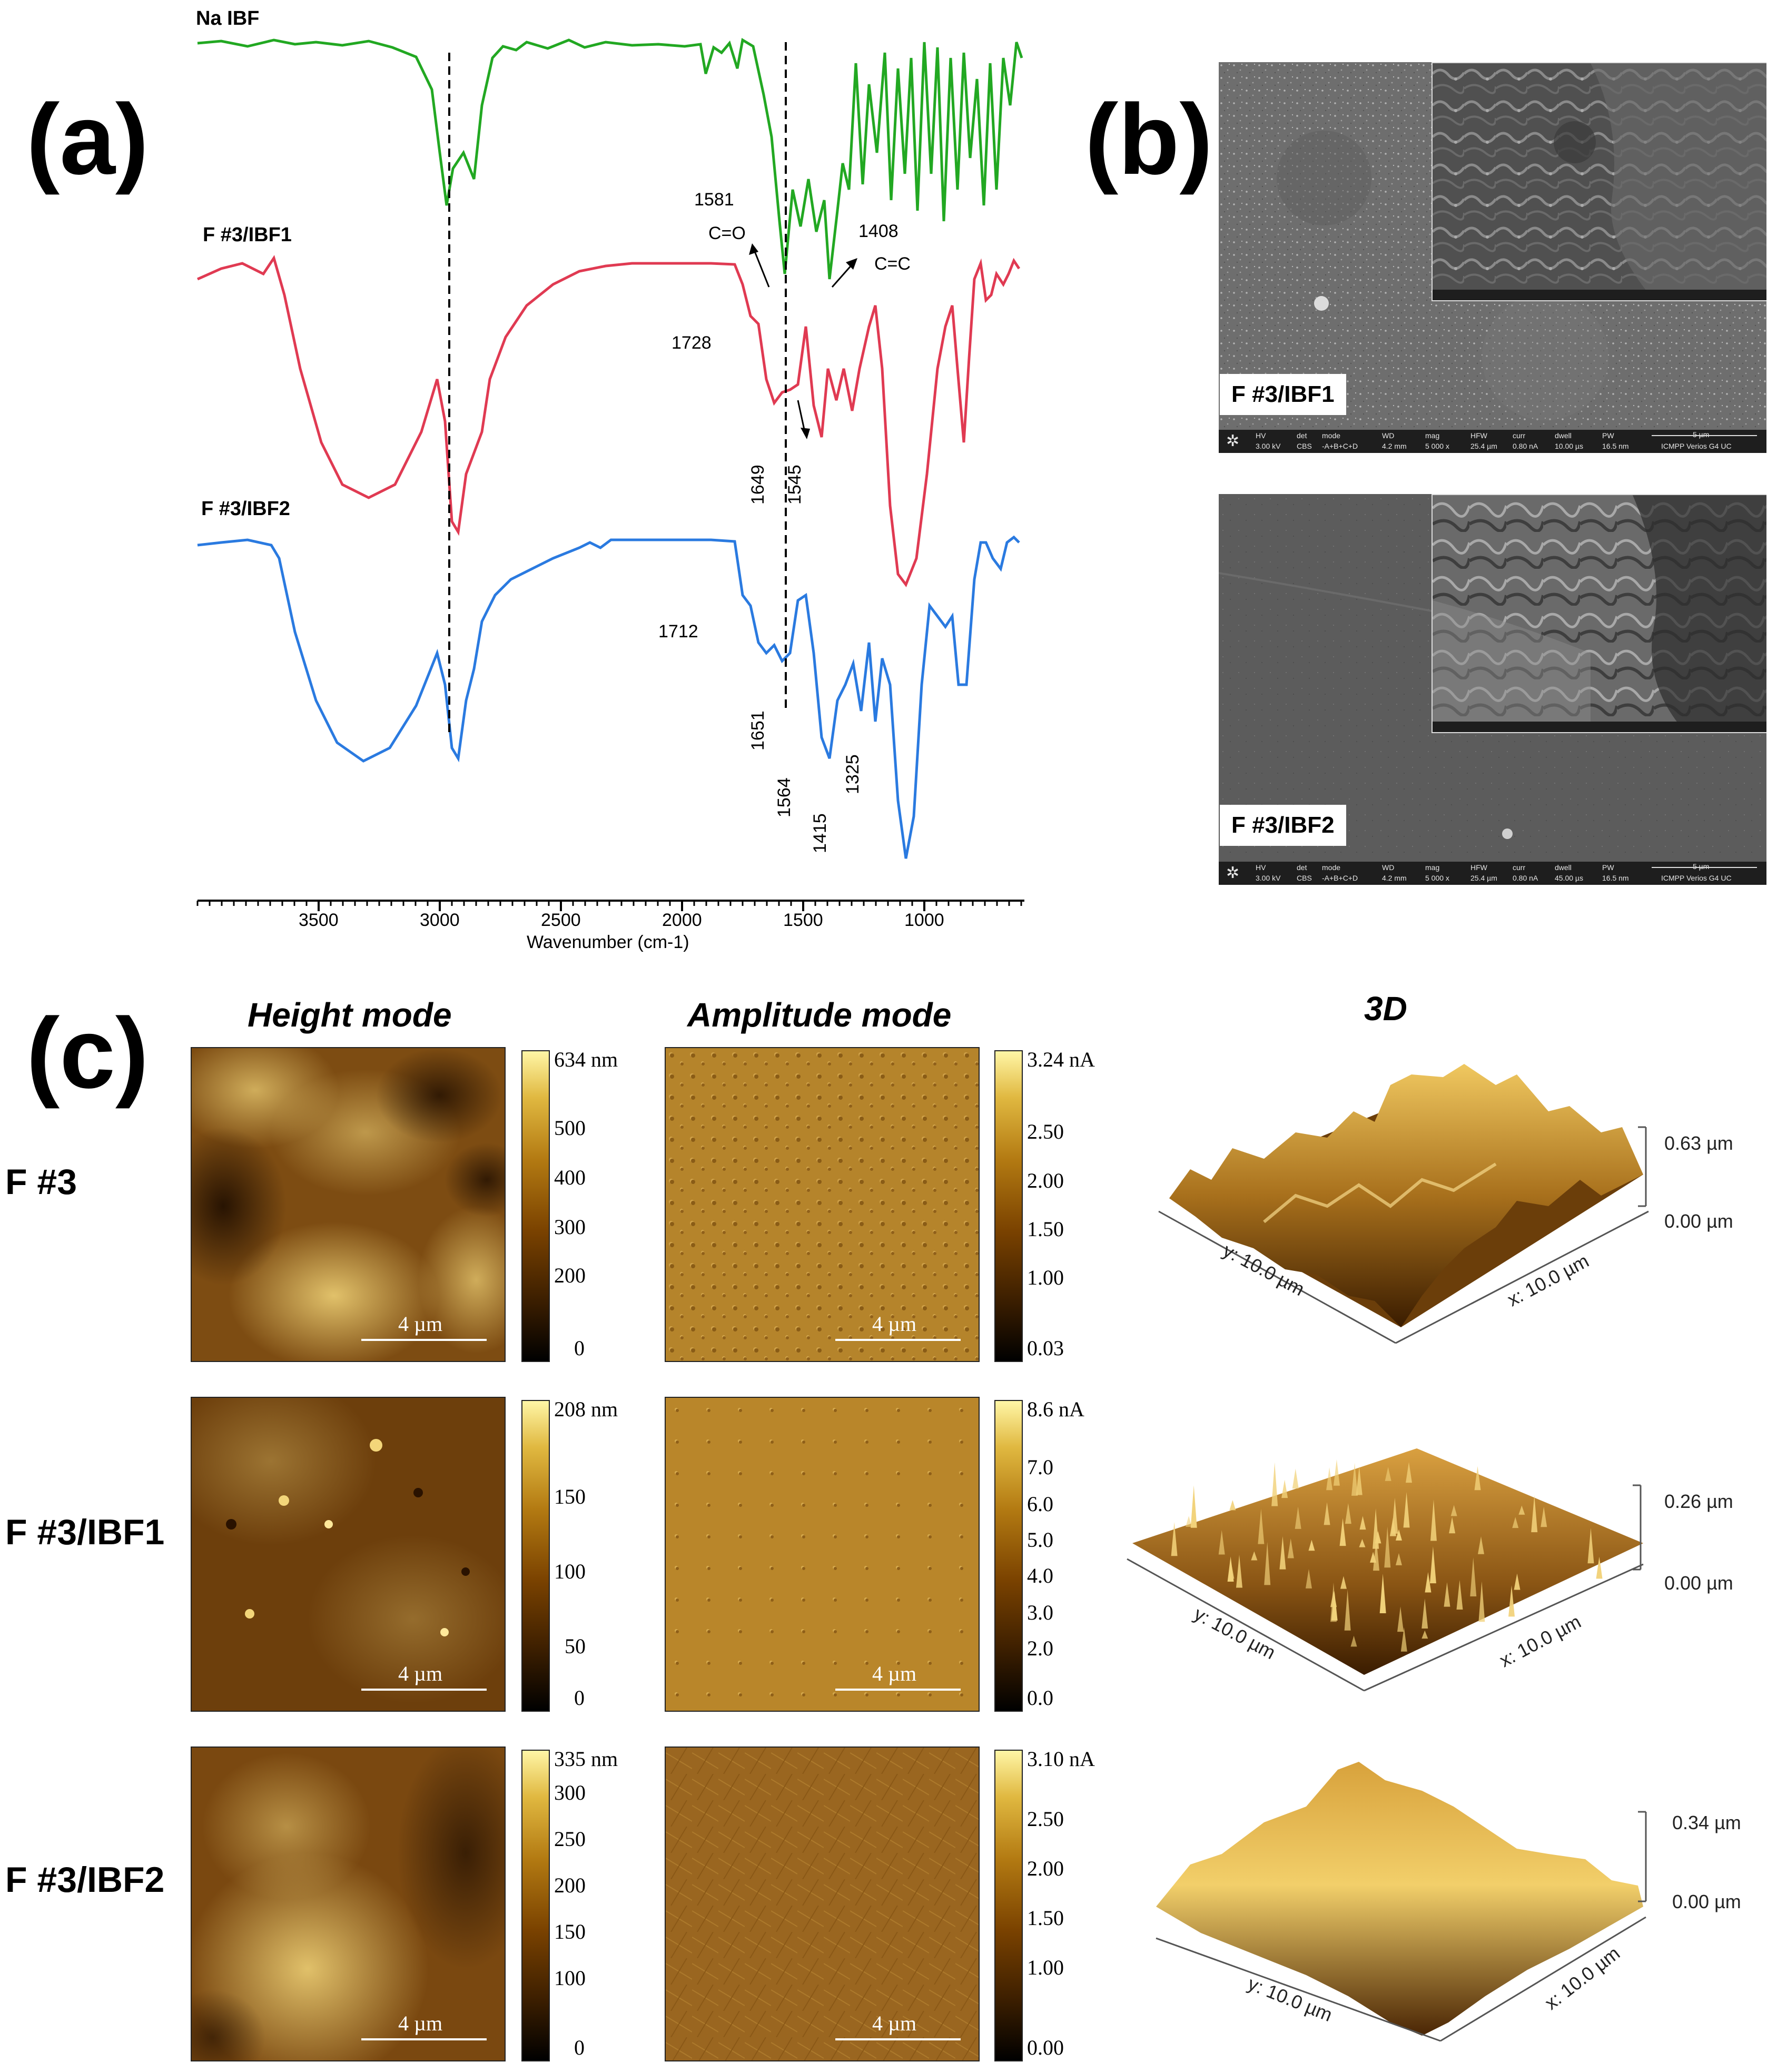 This screenshot has width=1777, height=2072. What do you see at coordinates (1040, 1467) in the screenshot?
I see `tick: 7.0` at bounding box center [1040, 1467].